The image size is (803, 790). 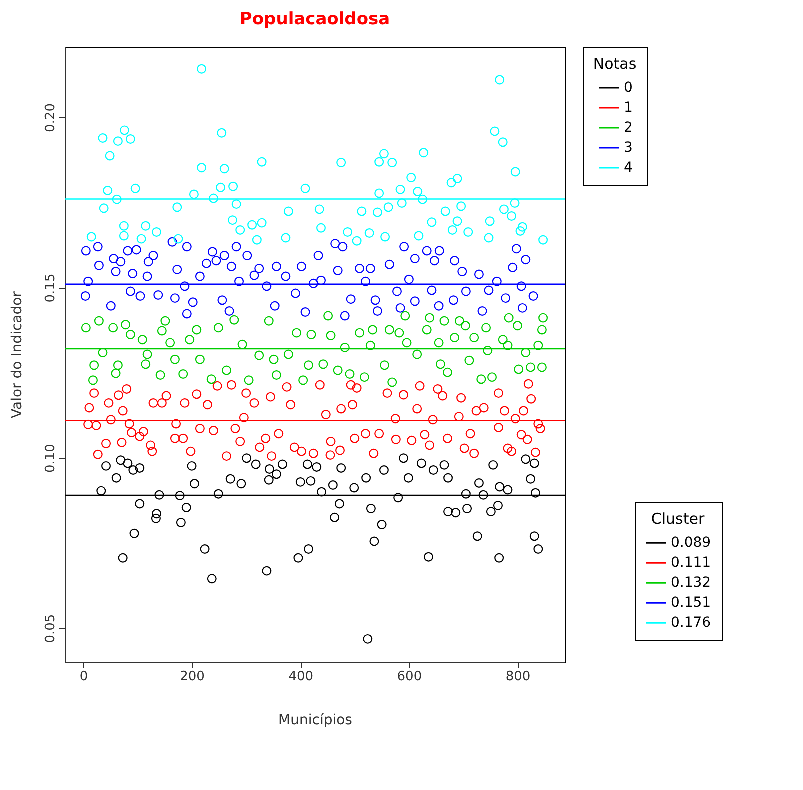 What do you see at coordinates (628, 128) in the screenshot?
I see `legend-label: 2` at bounding box center [628, 128].